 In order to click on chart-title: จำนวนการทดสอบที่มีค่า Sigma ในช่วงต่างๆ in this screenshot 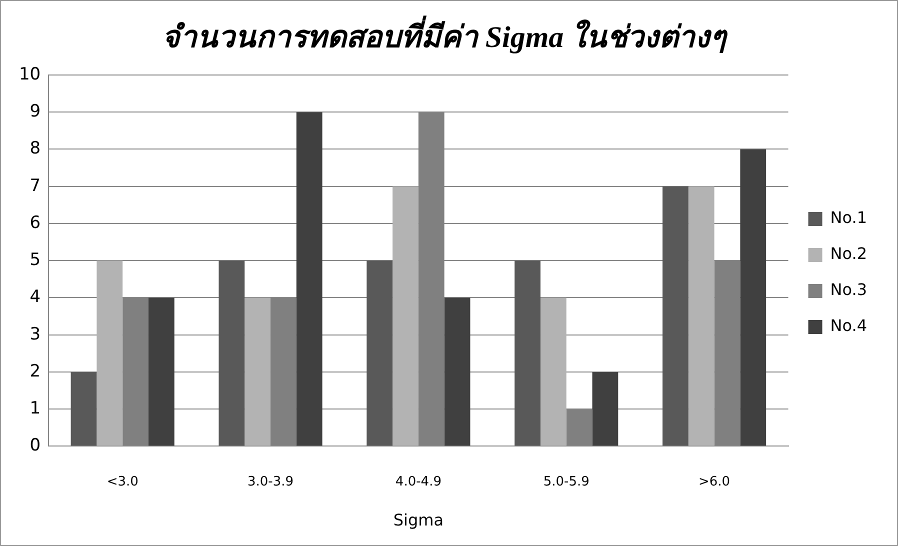, I will do `click(445, 34)`.